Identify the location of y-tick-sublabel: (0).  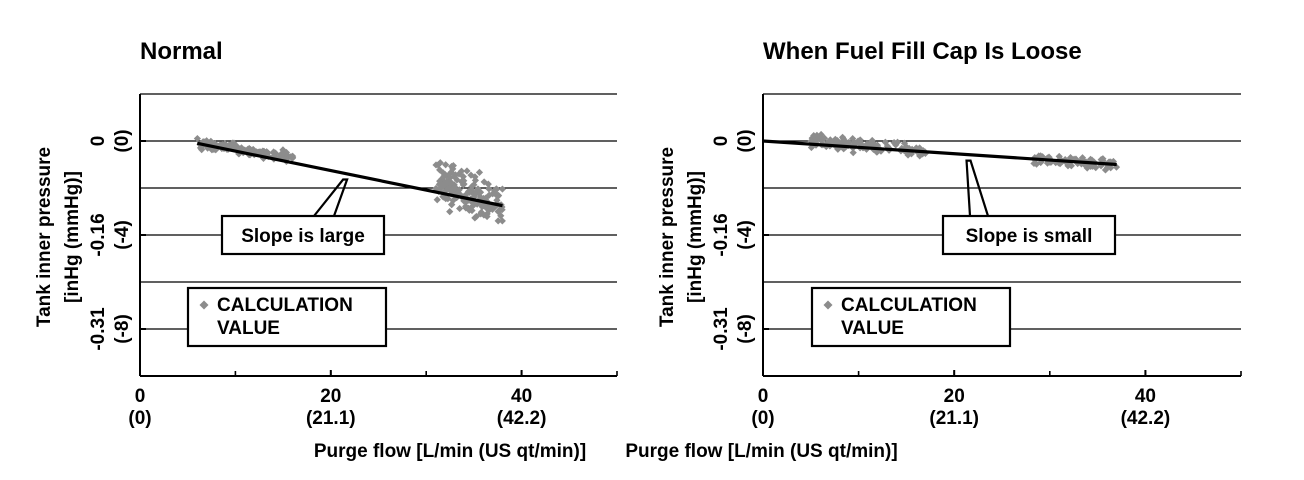
(745, 140).